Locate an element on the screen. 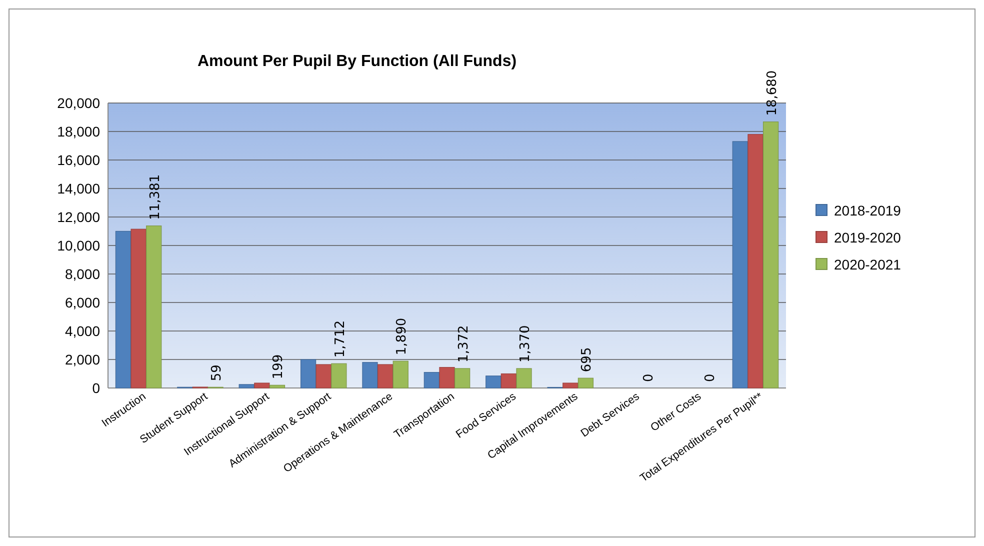  data-label: 59 is located at coordinates (217, 373).